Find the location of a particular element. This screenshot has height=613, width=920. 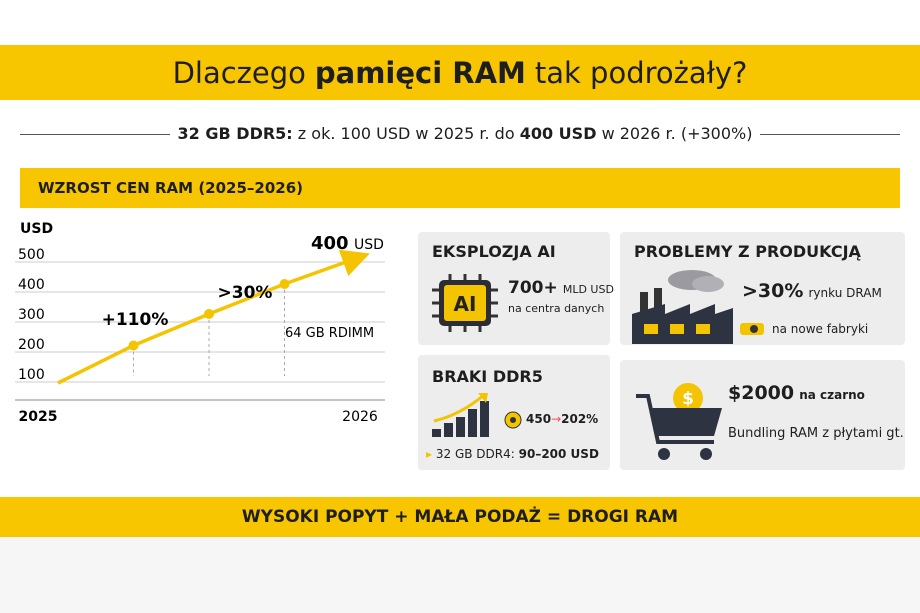

chip-label: AI is located at coordinates (465, 304).